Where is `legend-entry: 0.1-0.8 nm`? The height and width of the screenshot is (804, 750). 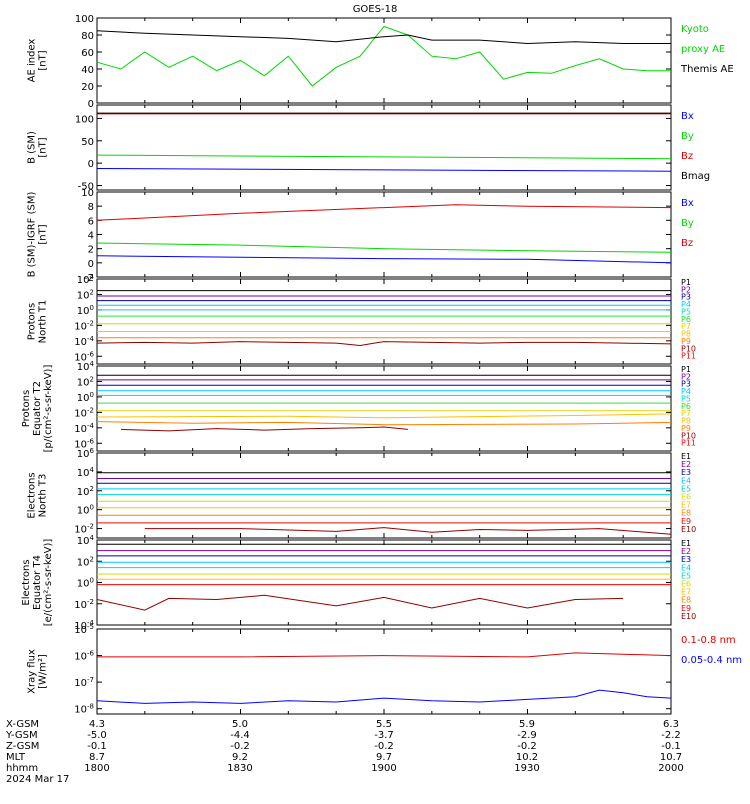 legend-entry: 0.1-0.8 nm is located at coordinates (708, 640).